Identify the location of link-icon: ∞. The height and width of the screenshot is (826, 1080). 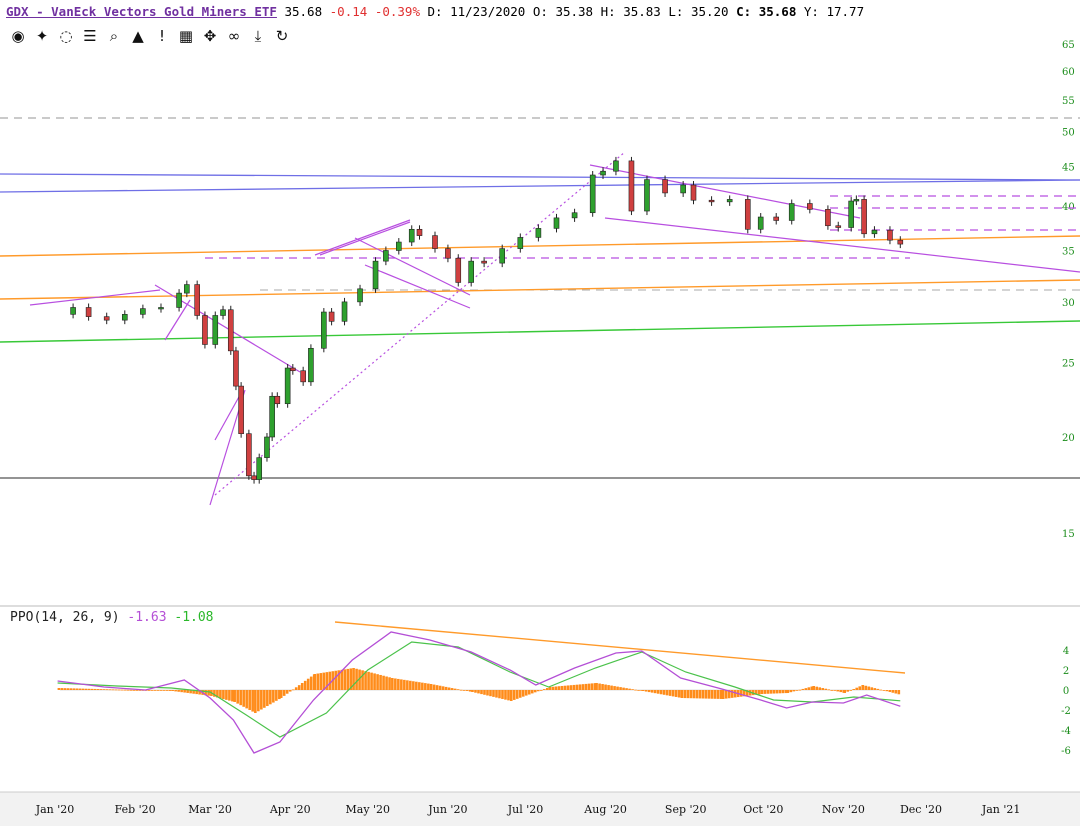
(234, 36).